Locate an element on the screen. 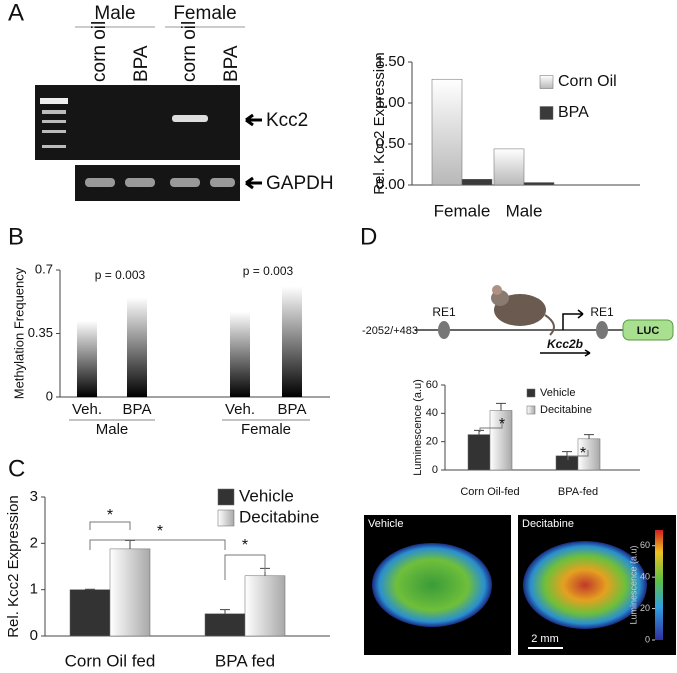 Image resolution: width=677 pixels, height=673 pixels. coordinate: -2052/+483 is located at coordinates (390, 331).